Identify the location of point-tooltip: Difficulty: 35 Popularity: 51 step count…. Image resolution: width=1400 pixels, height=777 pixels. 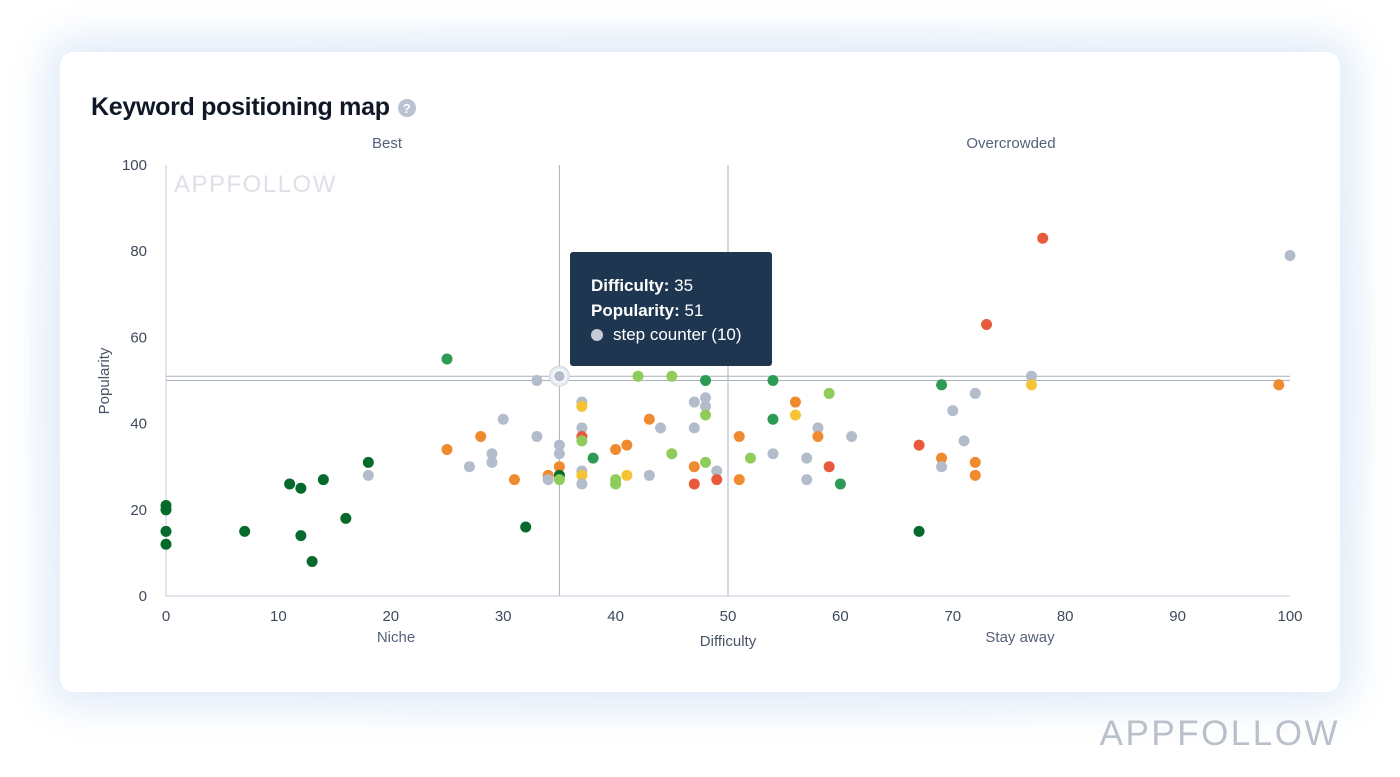
(671, 309).